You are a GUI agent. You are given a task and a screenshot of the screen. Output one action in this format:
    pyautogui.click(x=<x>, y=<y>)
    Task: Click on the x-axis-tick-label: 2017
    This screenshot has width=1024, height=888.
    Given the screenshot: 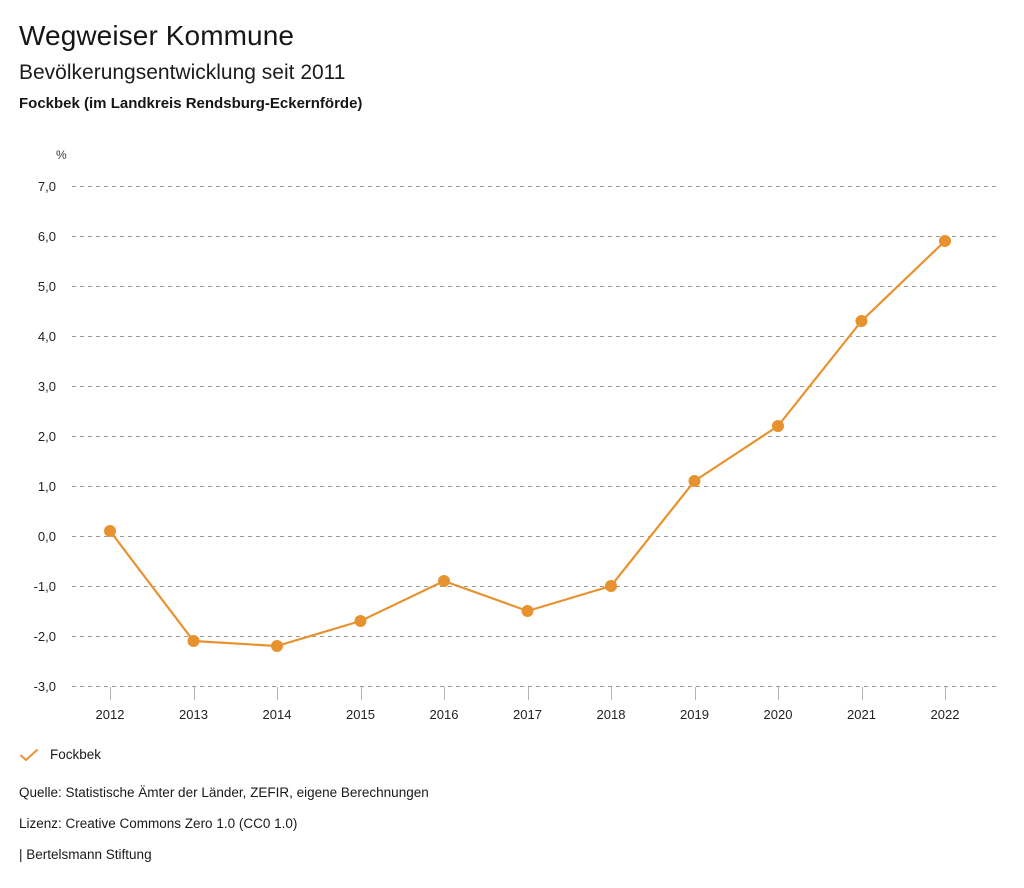 What is the action you would take?
    pyautogui.click(x=527, y=714)
    